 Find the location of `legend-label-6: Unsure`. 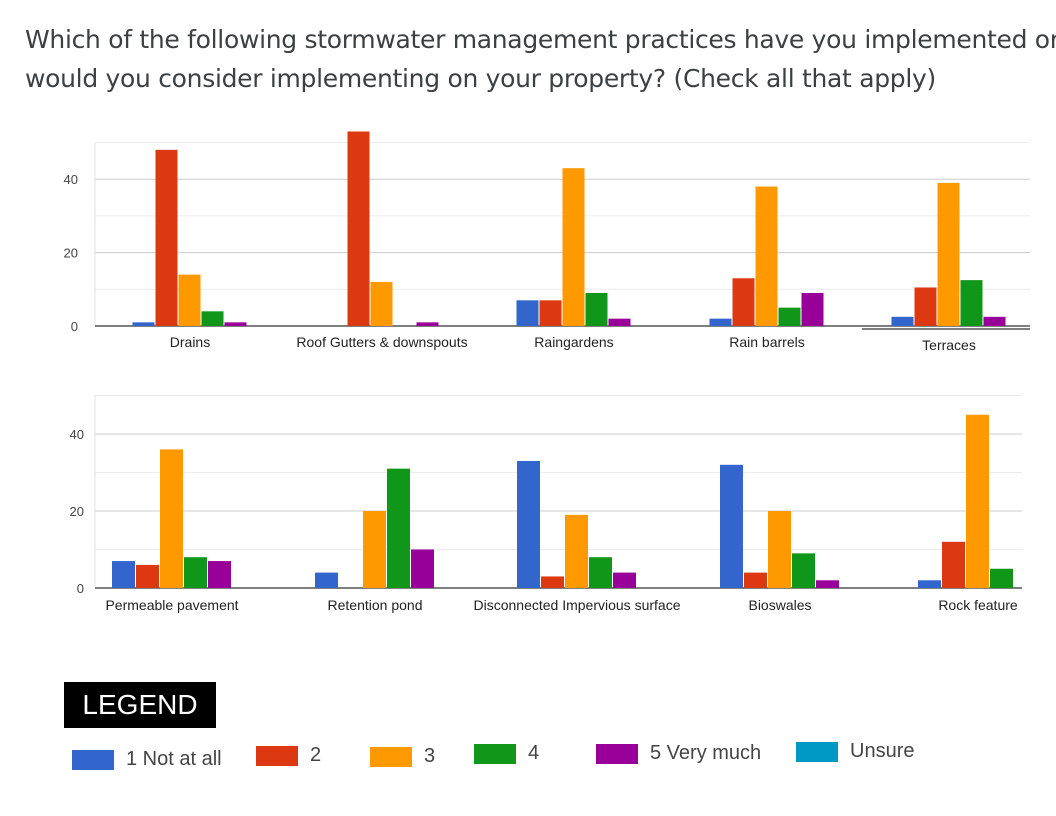

legend-label-6: Unsure is located at coordinates (882, 751).